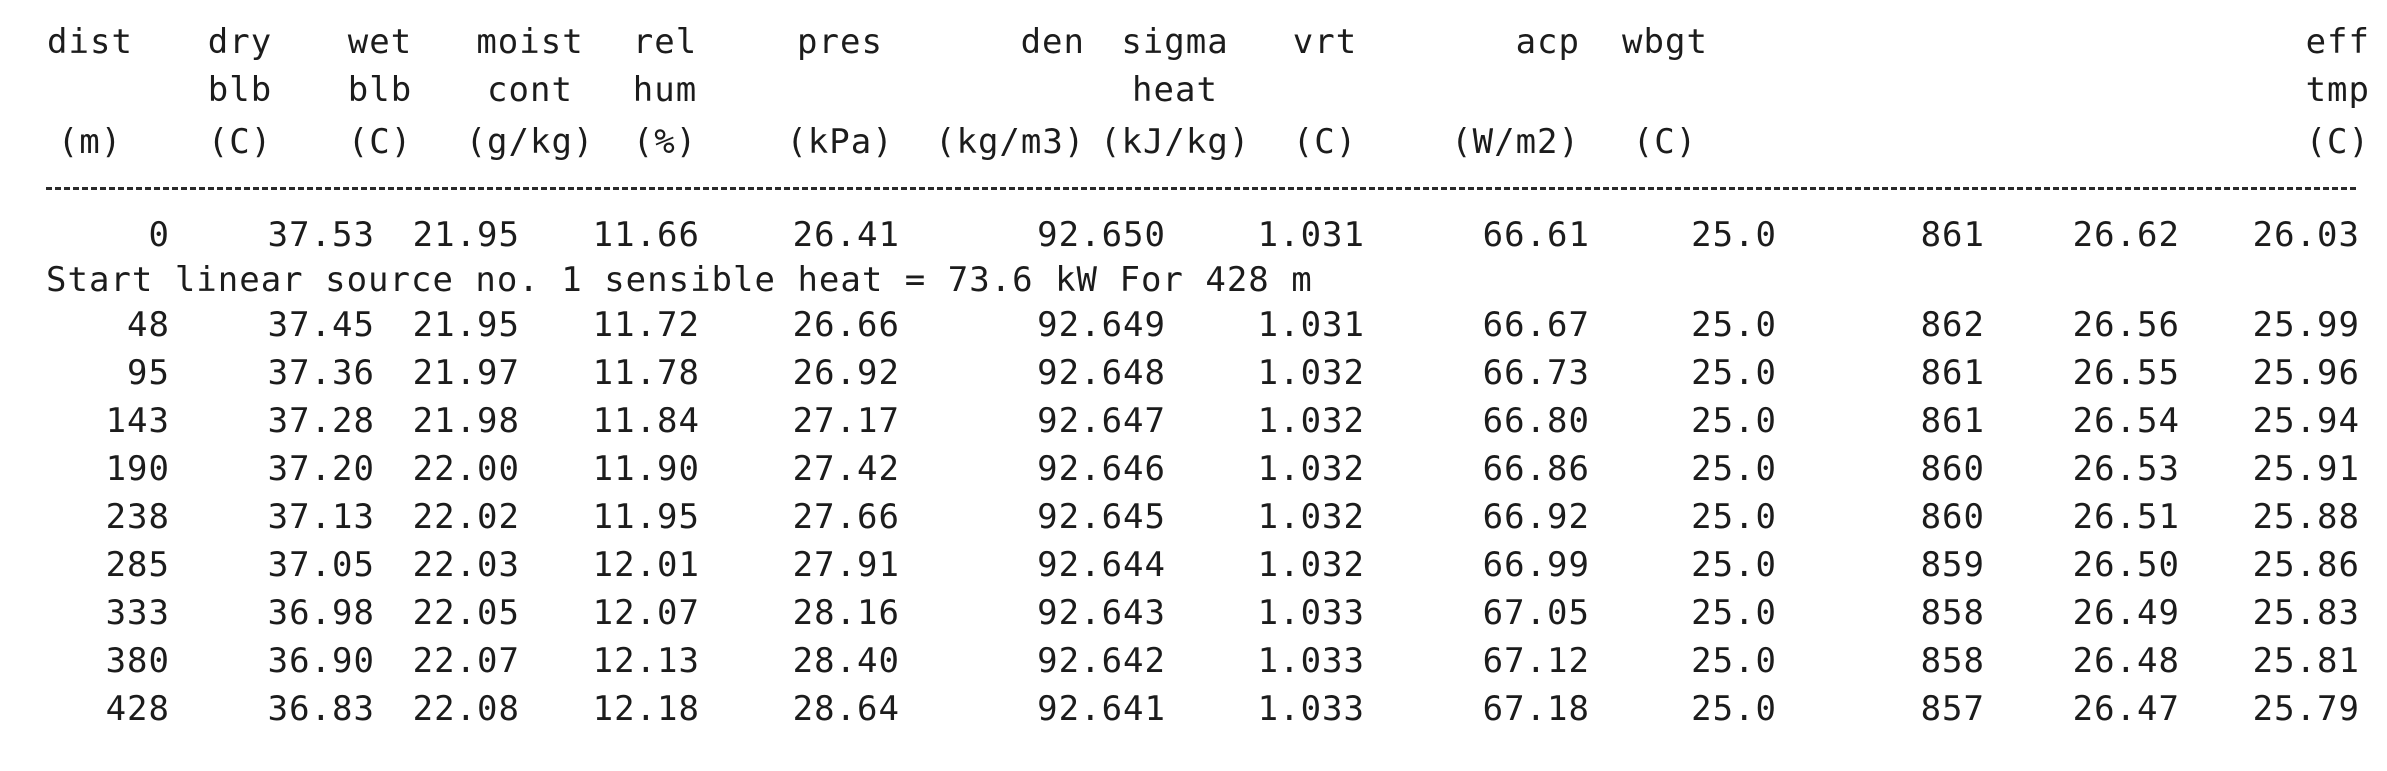 The height and width of the screenshot is (771, 2387). I want to click on cell-eff-tmp: 25.79, so click(2306, 709).